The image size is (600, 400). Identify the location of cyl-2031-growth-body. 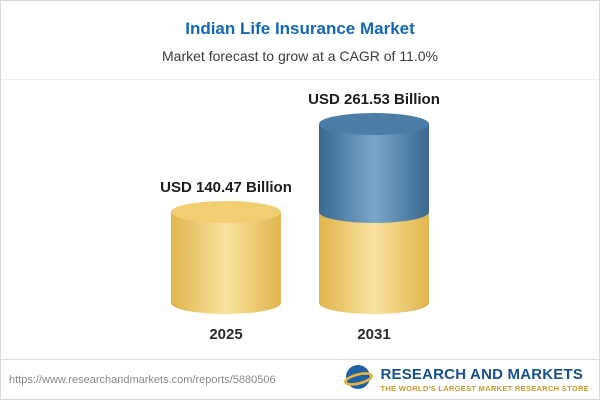
(374, 173).